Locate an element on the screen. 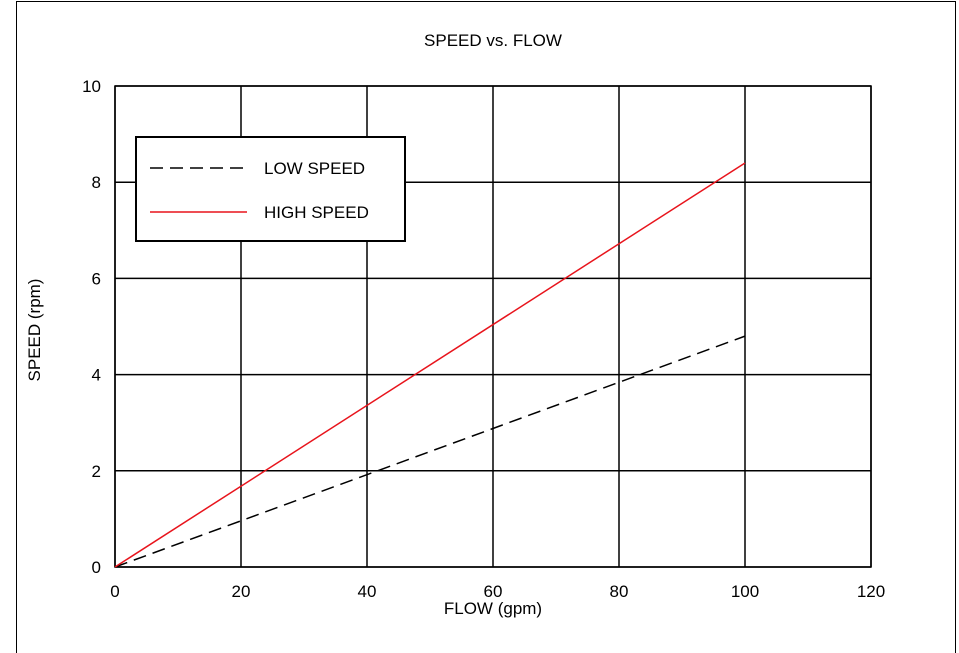 This screenshot has height=653, width=959. x-tick-label-40: 40 is located at coordinates (367, 591).